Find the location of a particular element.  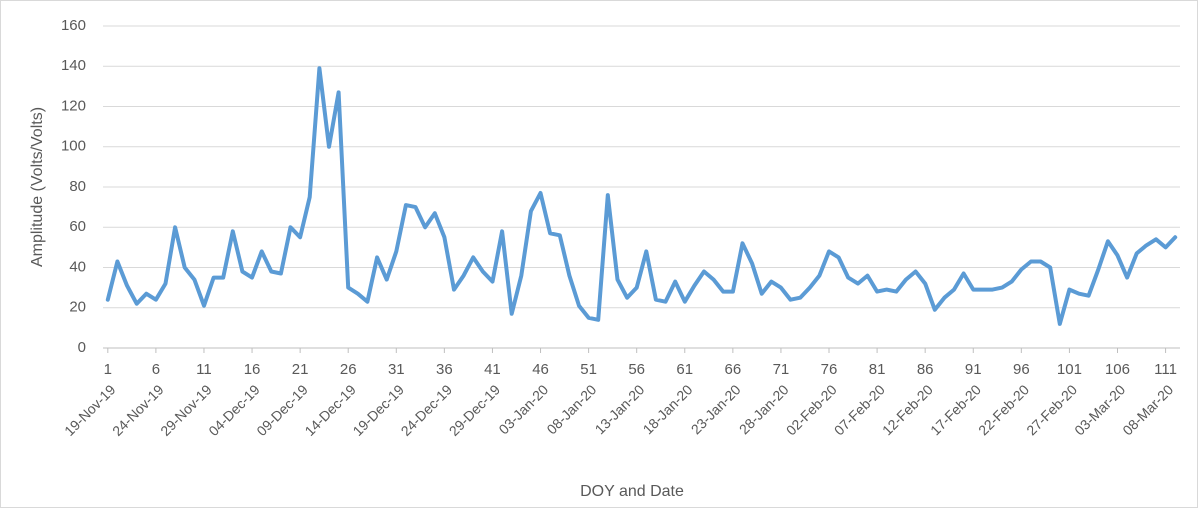

x-tick-label: 106 is located at coordinates (1117, 369).